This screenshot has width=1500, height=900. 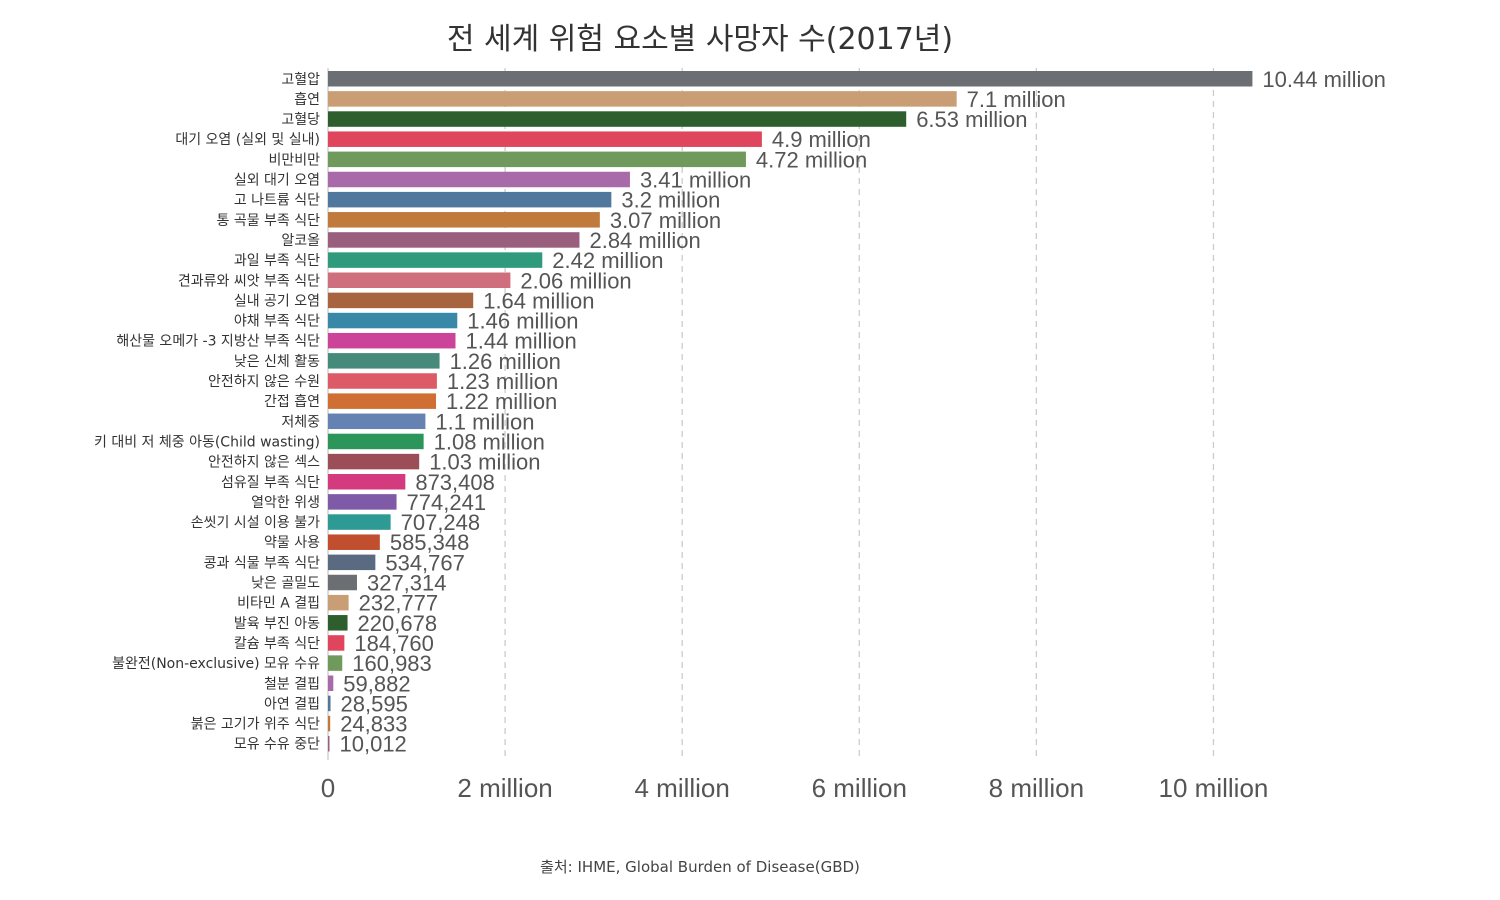 What do you see at coordinates (294, 160) in the screenshot?
I see `category-label: 비만비만` at bounding box center [294, 160].